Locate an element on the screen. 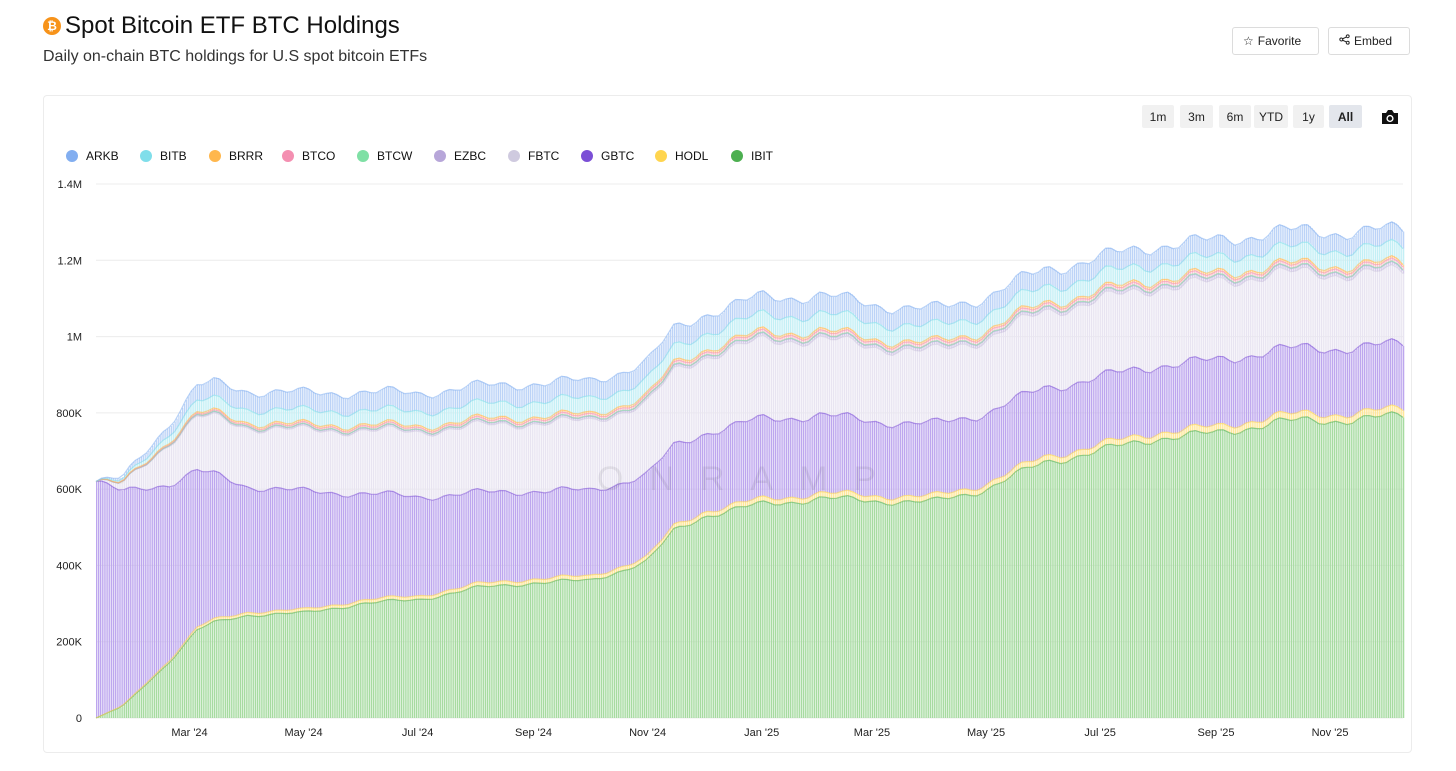  legend-item-gbtc: GBTC is located at coordinates (607, 156).